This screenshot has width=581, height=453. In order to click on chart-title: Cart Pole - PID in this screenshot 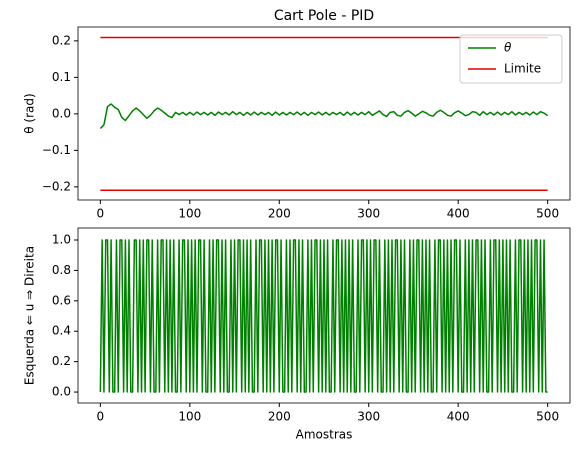, I will do `click(324, 16)`.